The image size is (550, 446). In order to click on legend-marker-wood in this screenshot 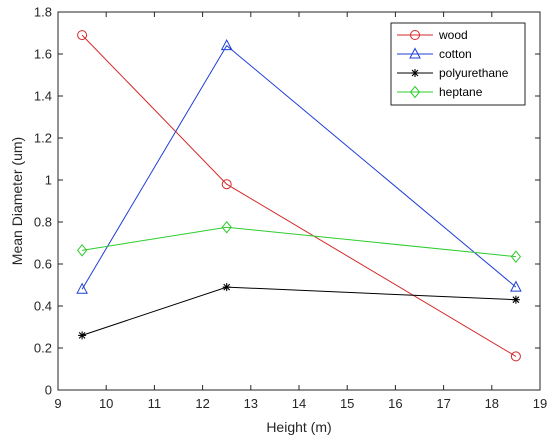, I will do `click(415, 35)`.